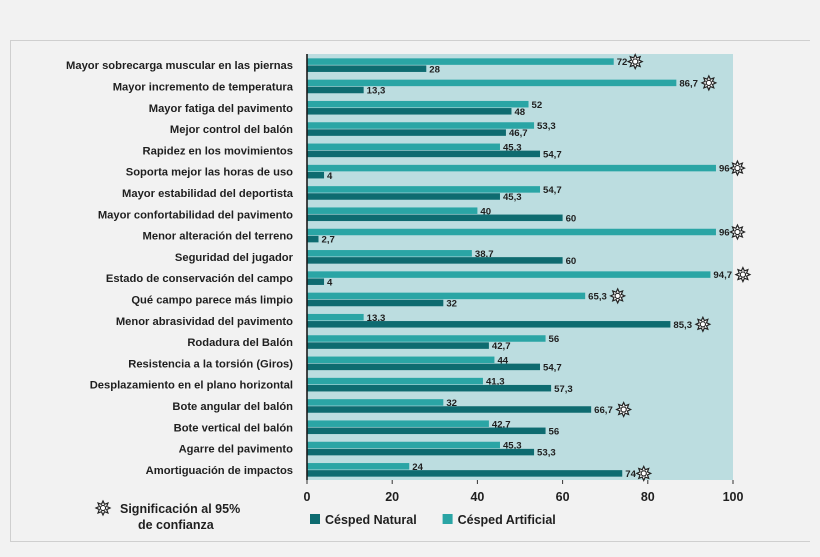 The width and height of the screenshot is (820, 557). What do you see at coordinates (208, 194) in the screenshot?
I see `category-label: Mayor estabilidad del deportista` at bounding box center [208, 194].